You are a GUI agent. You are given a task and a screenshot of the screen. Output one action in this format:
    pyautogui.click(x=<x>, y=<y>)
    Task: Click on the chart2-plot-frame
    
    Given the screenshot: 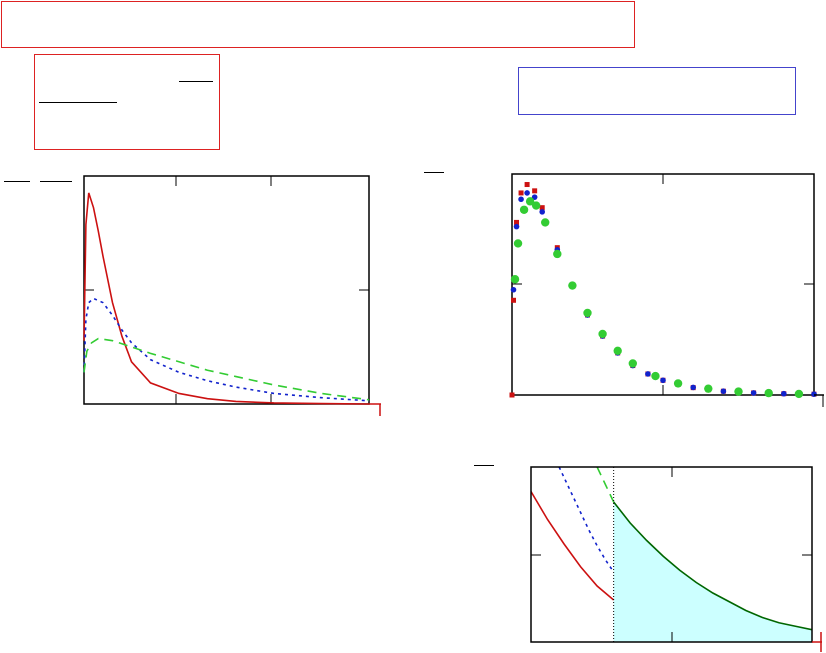 What is the action you would take?
    pyautogui.click(x=663, y=284)
    